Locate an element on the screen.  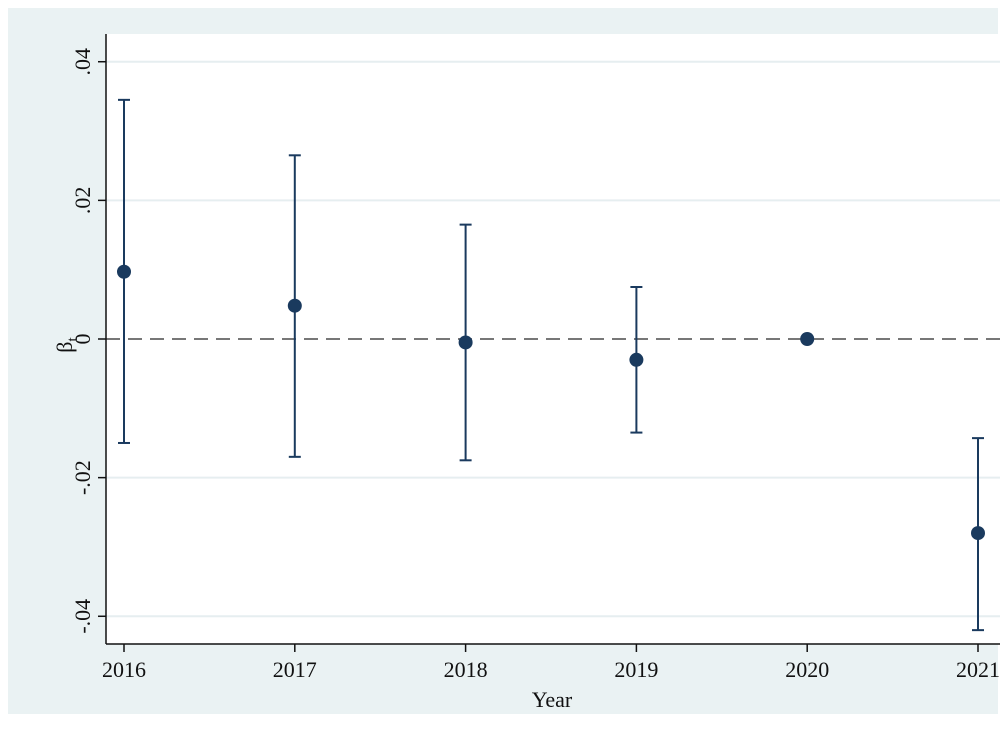
y-axis-label-main: β is located at coordinates (64, 346).